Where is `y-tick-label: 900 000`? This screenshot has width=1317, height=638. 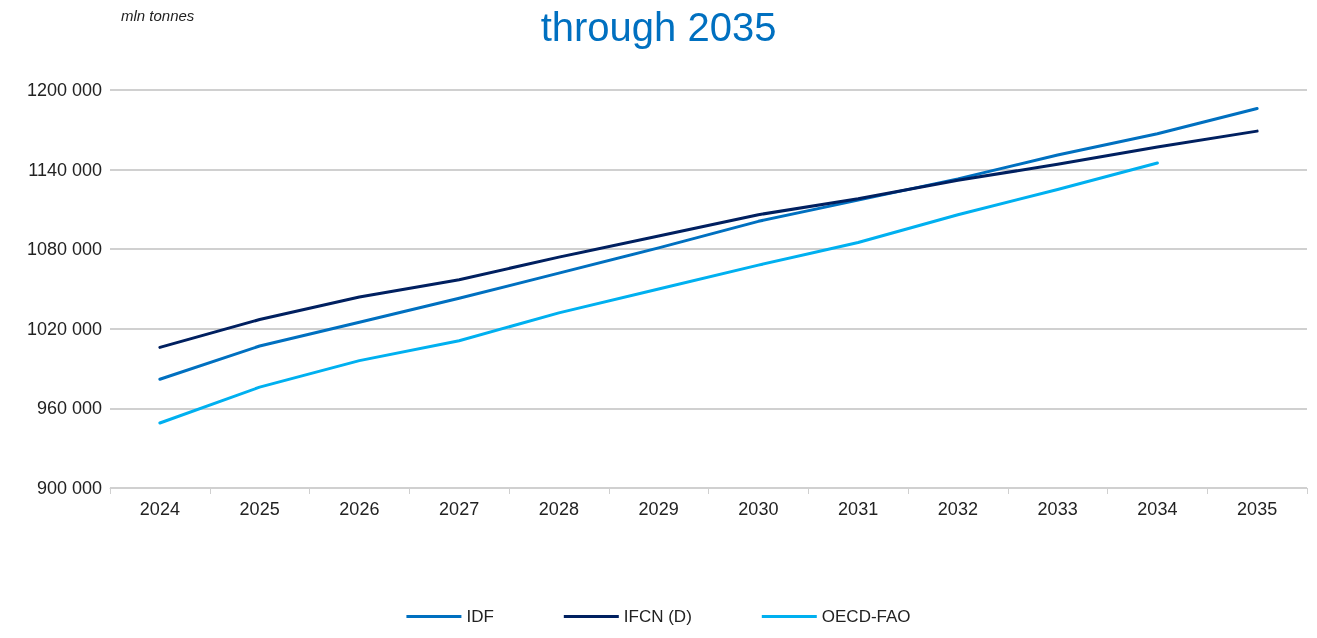
y-tick-label: 900 000 is located at coordinates (69, 488).